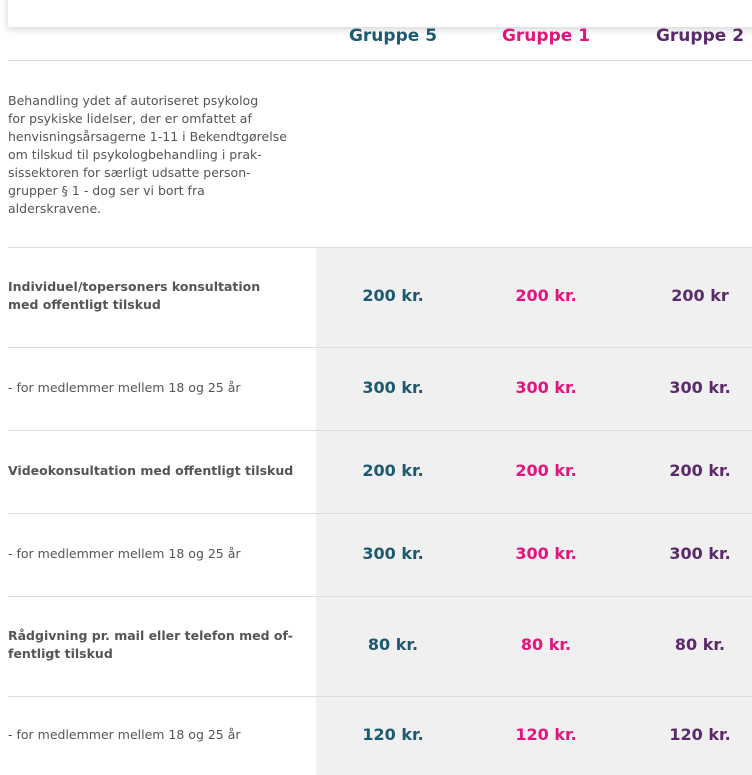  I want to click on description-line: Behandling ydet af autoriseret psykolog, so click(133, 100).